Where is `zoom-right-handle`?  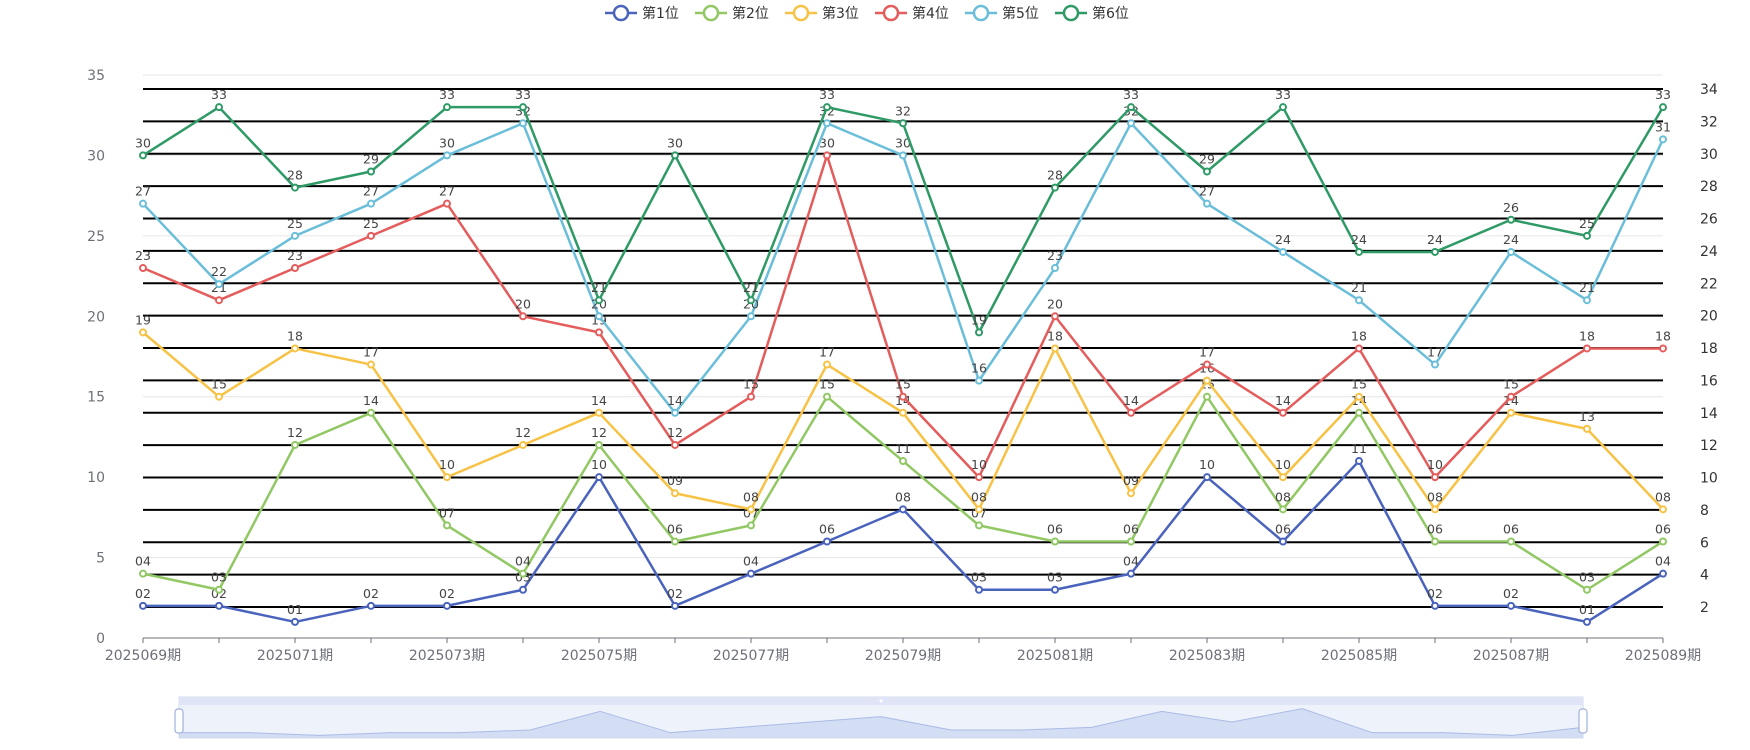 zoom-right-handle is located at coordinates (1583, 721).